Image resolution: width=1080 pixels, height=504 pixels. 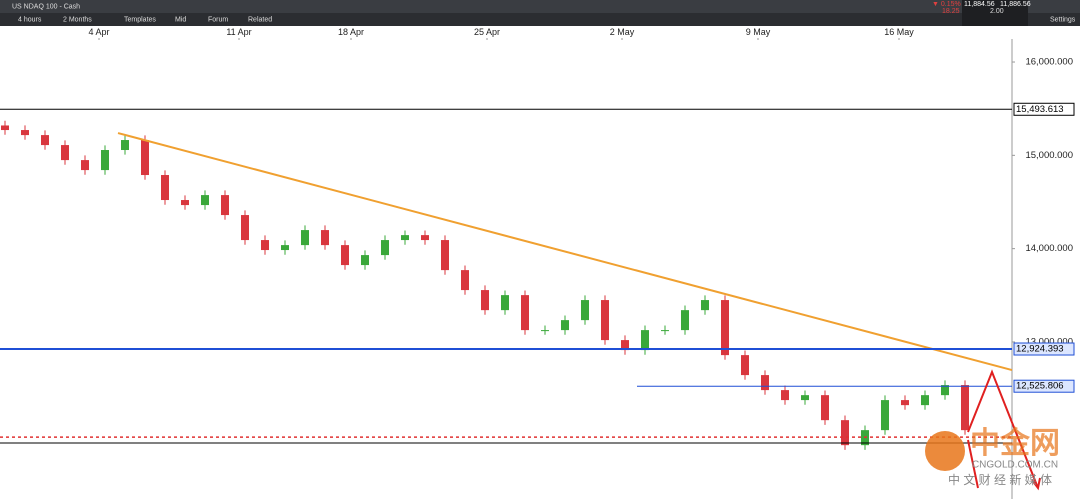 I want to click on title-bar, so click(x=540, y=6).